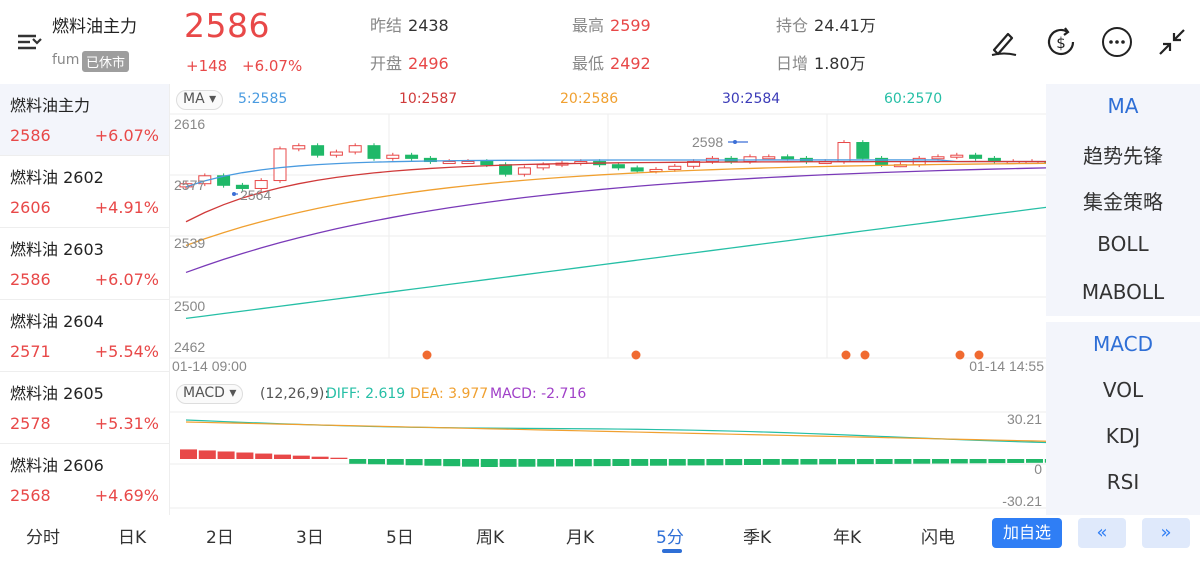 This screenshot has width=1200, height=569. What do you see at coordinates (615, 173) in the screenshot?
I see `ma5-line` at bounding box center [615, 173].